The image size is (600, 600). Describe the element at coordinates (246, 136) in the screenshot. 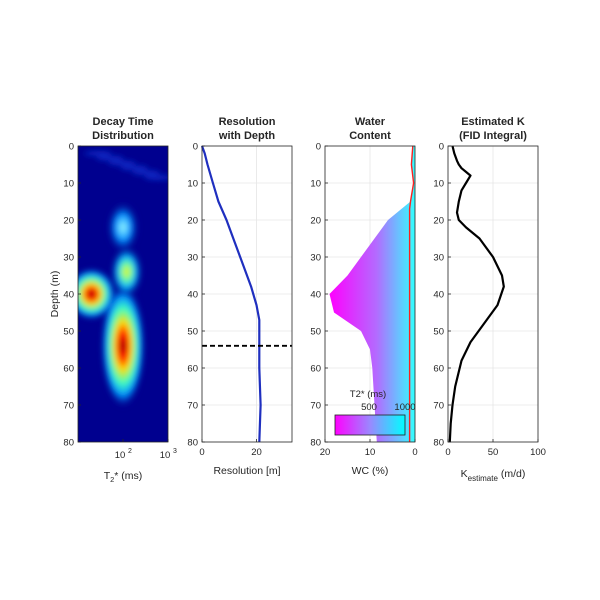

I see `panel-title-line2: with Depth` at that location.